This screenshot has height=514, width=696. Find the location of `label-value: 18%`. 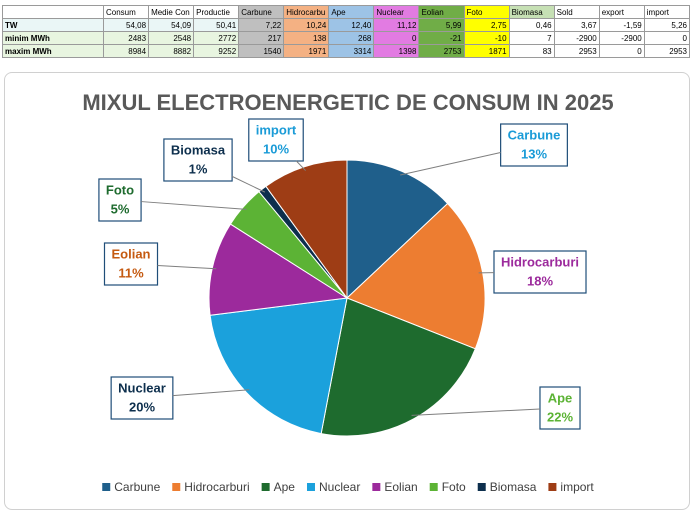

label-value: 18% is located at coordinates (540, 280).